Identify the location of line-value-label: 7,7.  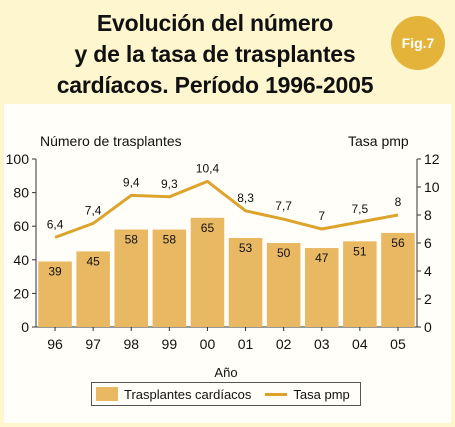
(283, 206).